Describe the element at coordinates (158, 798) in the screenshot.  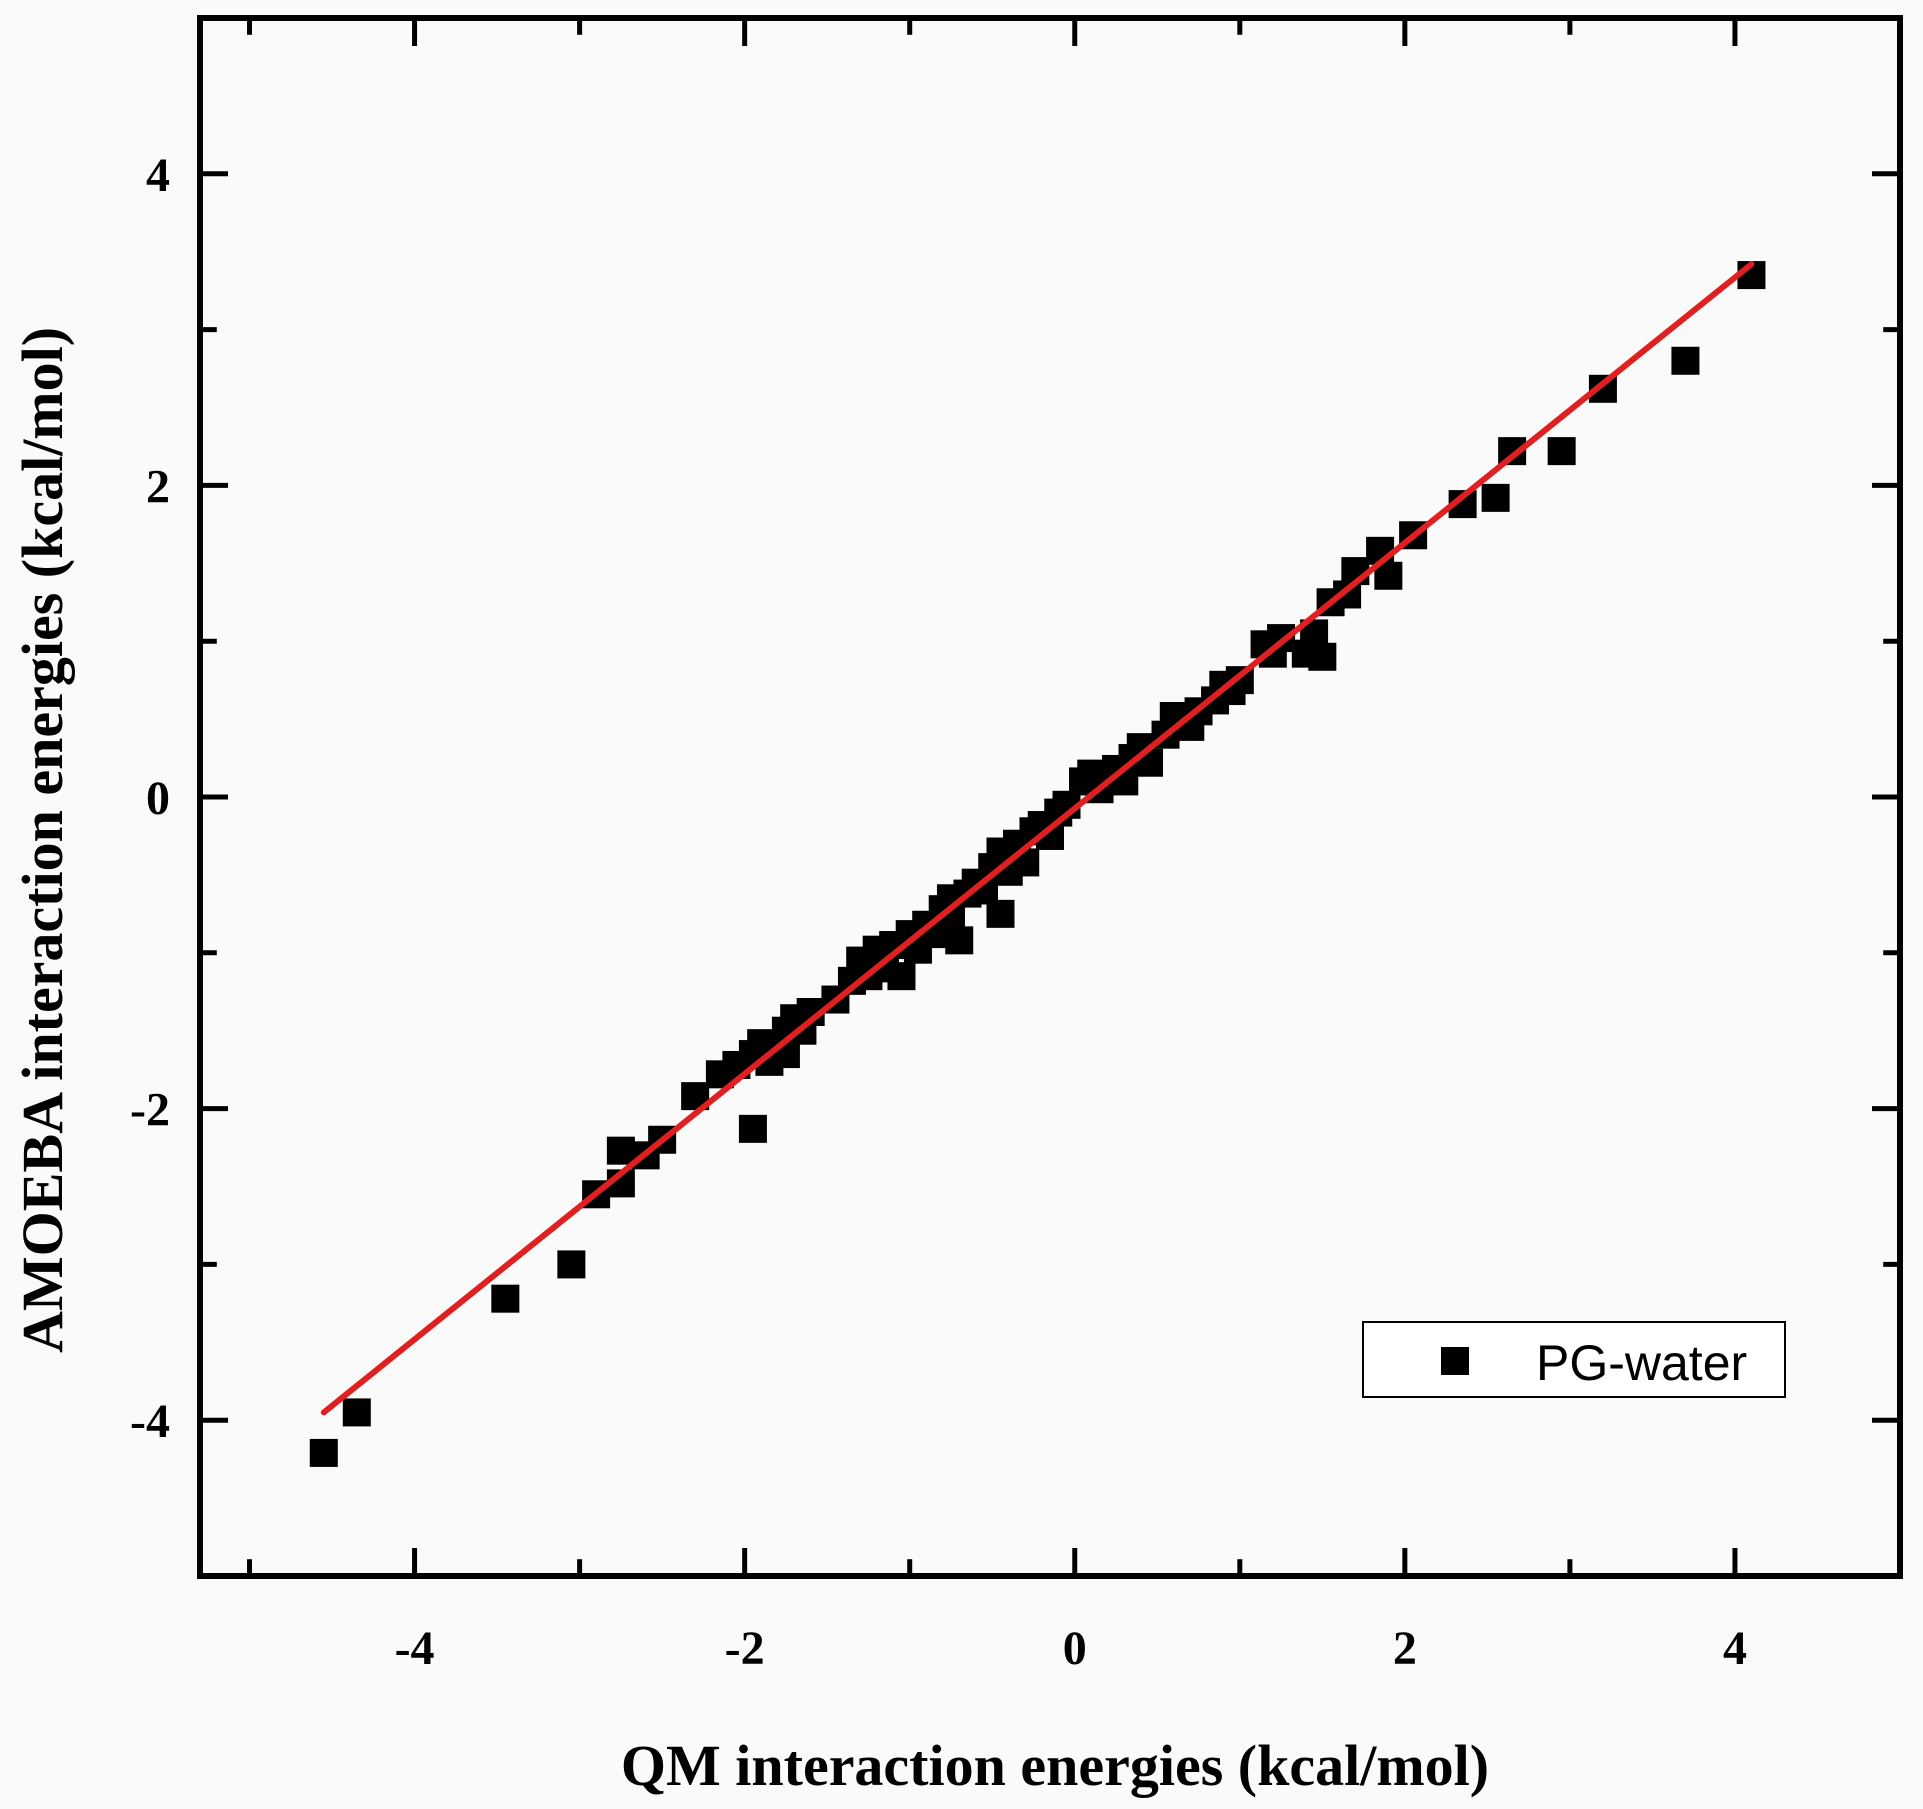
I see `y-tick-label: 0` at that location.